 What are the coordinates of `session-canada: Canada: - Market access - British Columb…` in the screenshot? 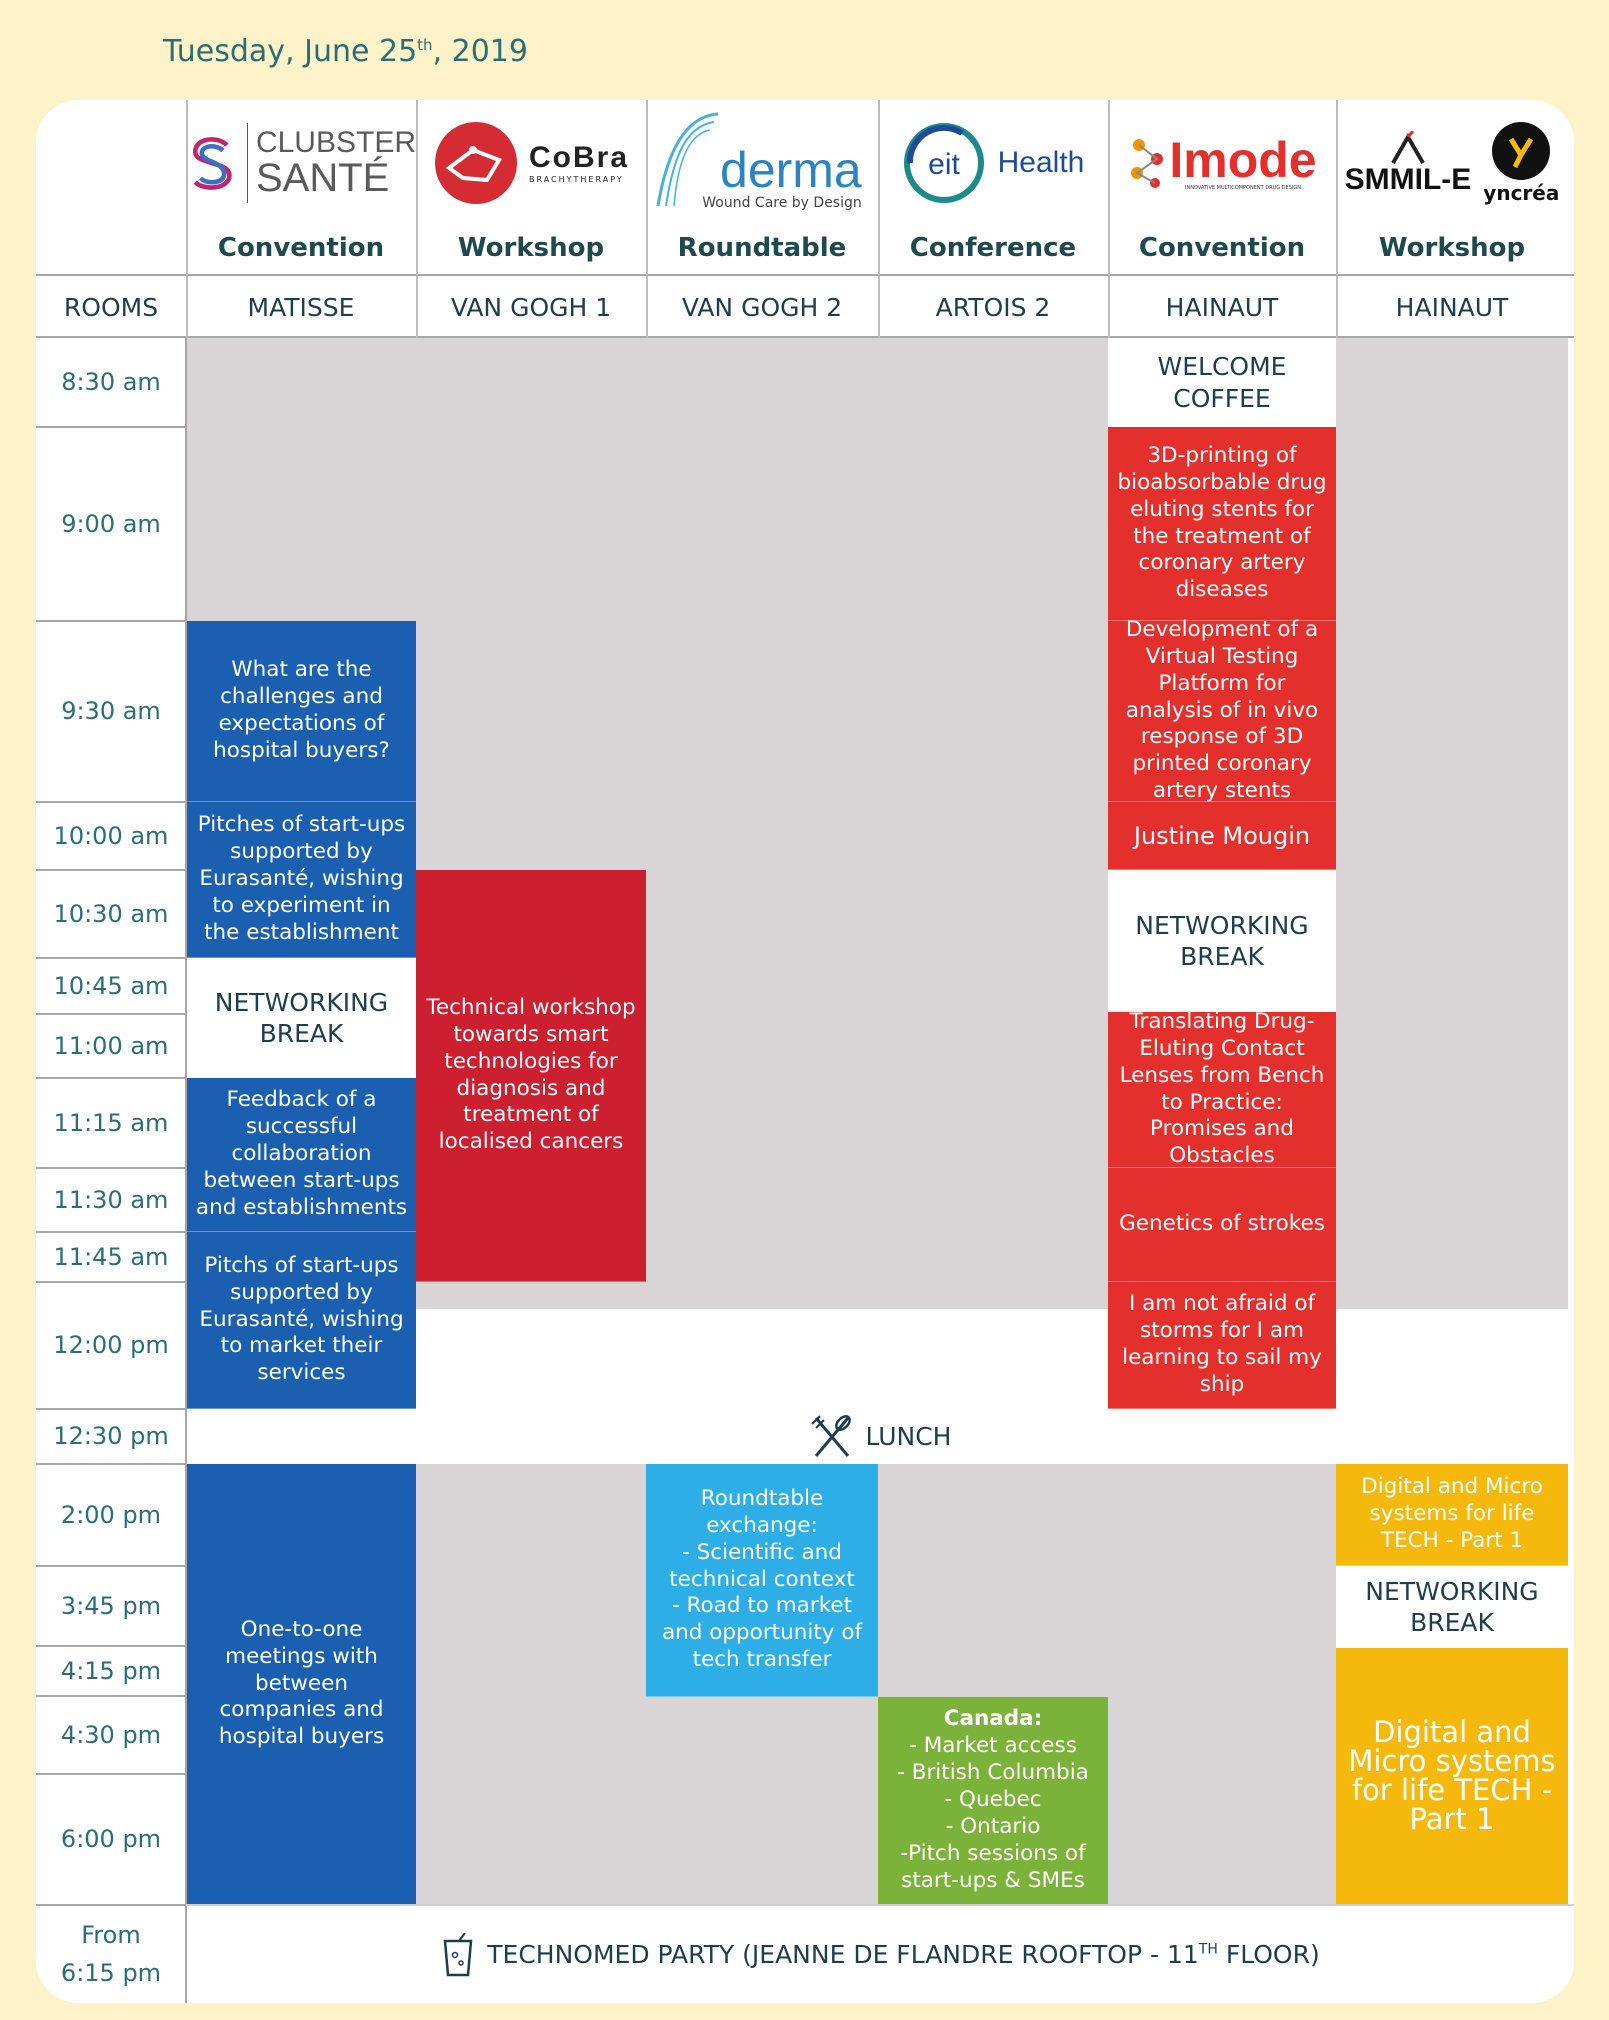 It's located at (993, 1801).